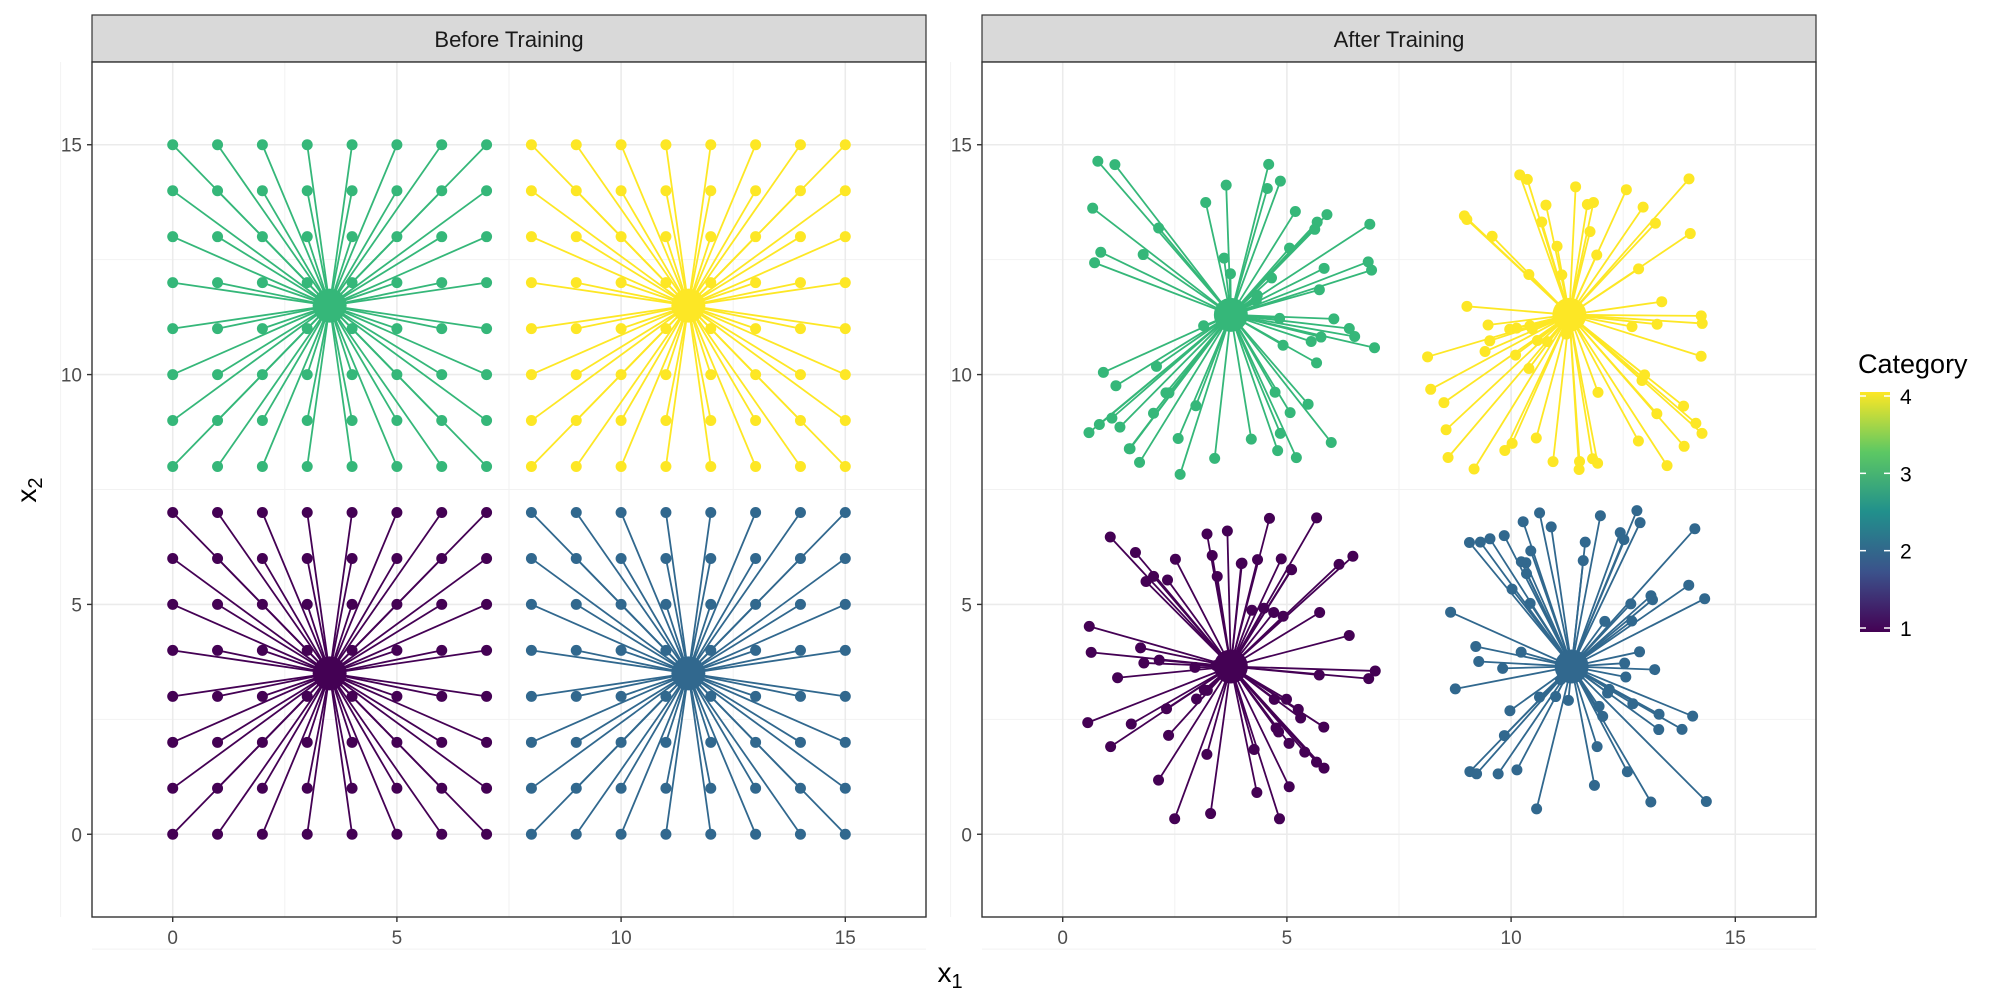 This screenshot has width=2000, height=1000. Describe the element at coordinates (172, 938) in the screenshot. I see `x-tick-label: 0` at that location.